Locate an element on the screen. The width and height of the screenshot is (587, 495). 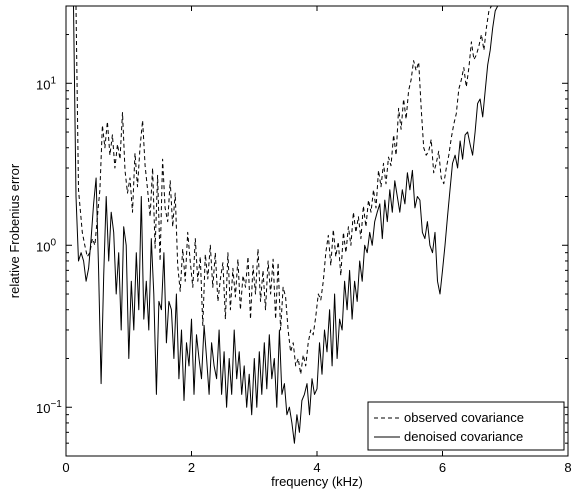
legend-box is located at coordinates (466, 426).